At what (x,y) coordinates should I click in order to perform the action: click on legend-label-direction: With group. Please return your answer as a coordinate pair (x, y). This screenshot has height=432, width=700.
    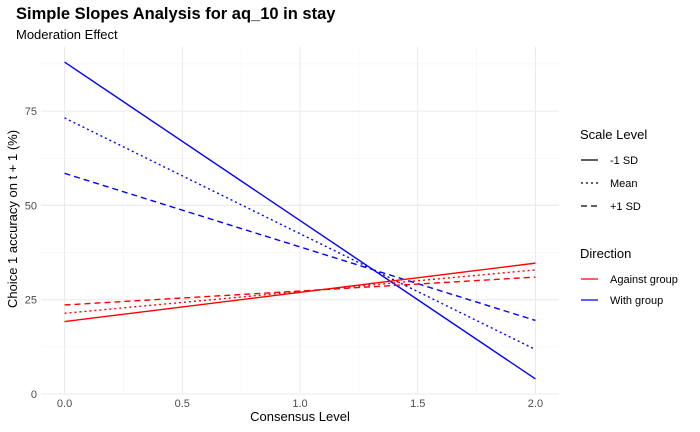
    Looking at the image, I should click on (636, 301).